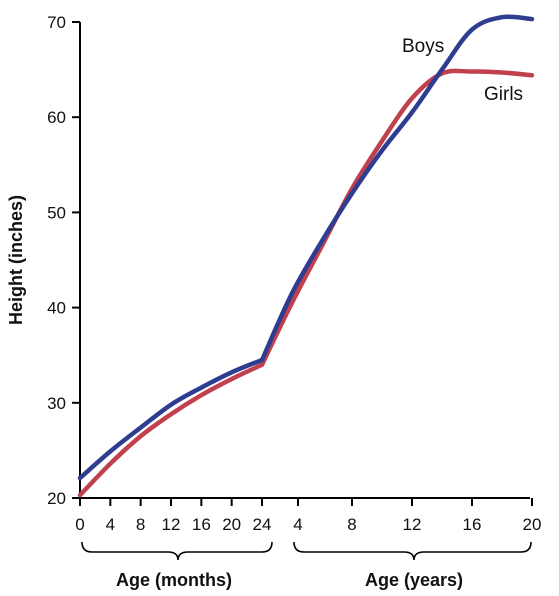 The image size is (559, 596). Describe the element at coordinates (56, 308) in the screenshot. I see `y-tick-label: 40` at that location.